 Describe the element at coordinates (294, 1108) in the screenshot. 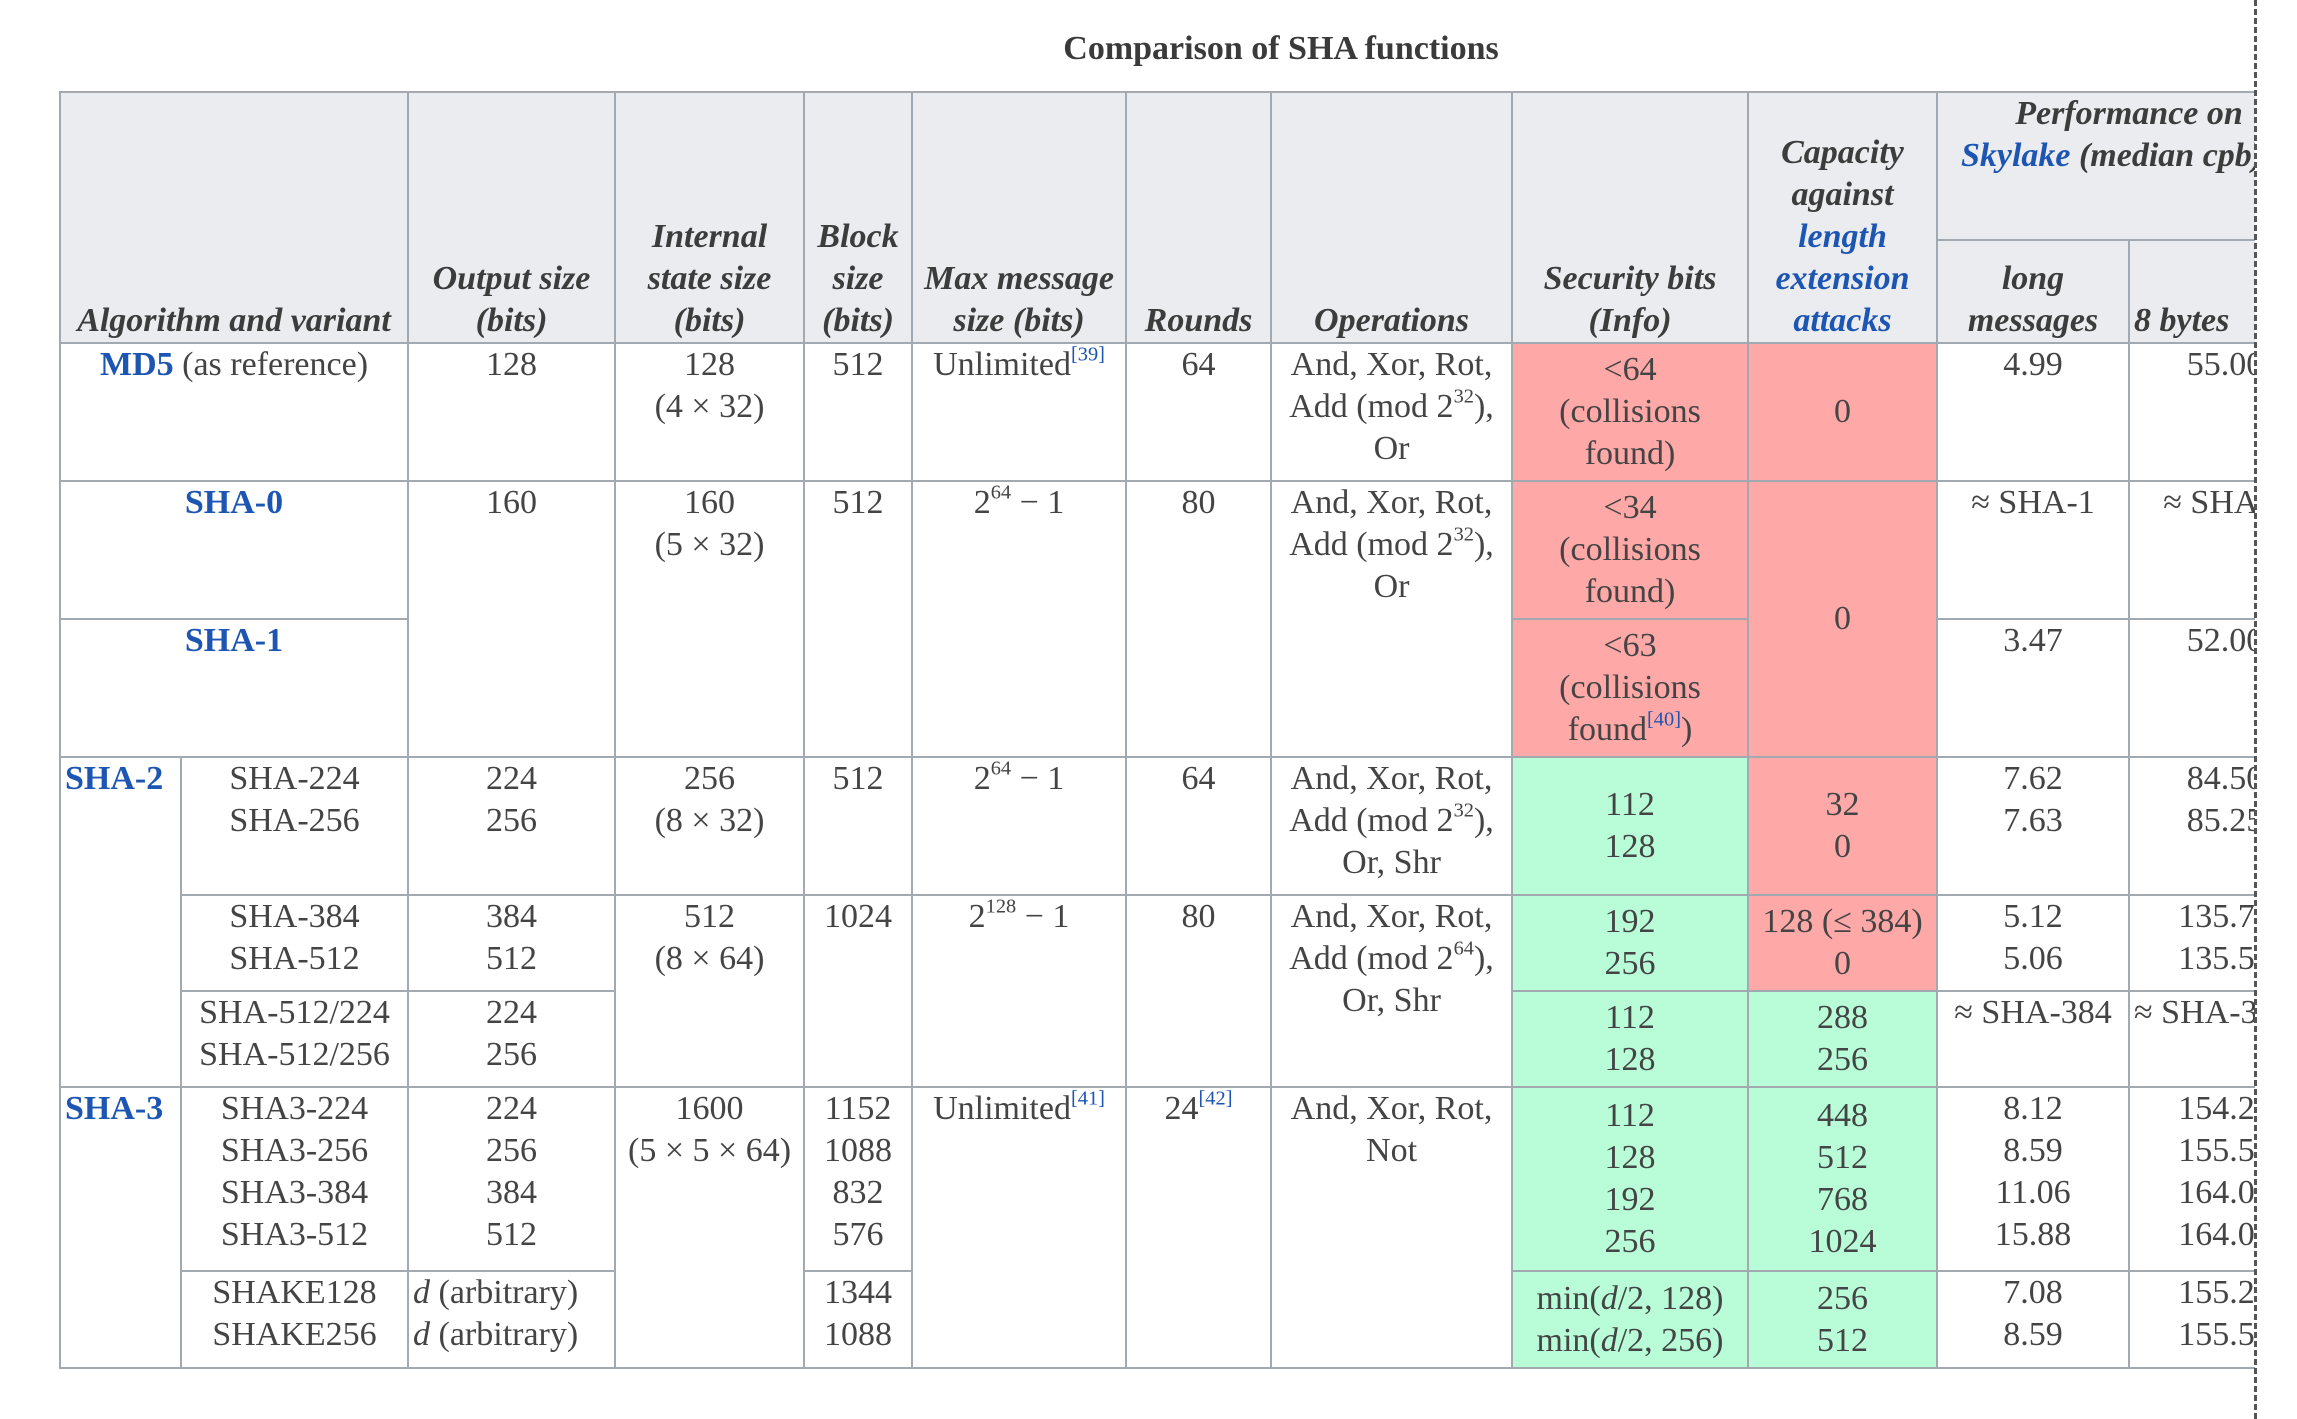

I see `cell-line: SHA3-224` at that location.